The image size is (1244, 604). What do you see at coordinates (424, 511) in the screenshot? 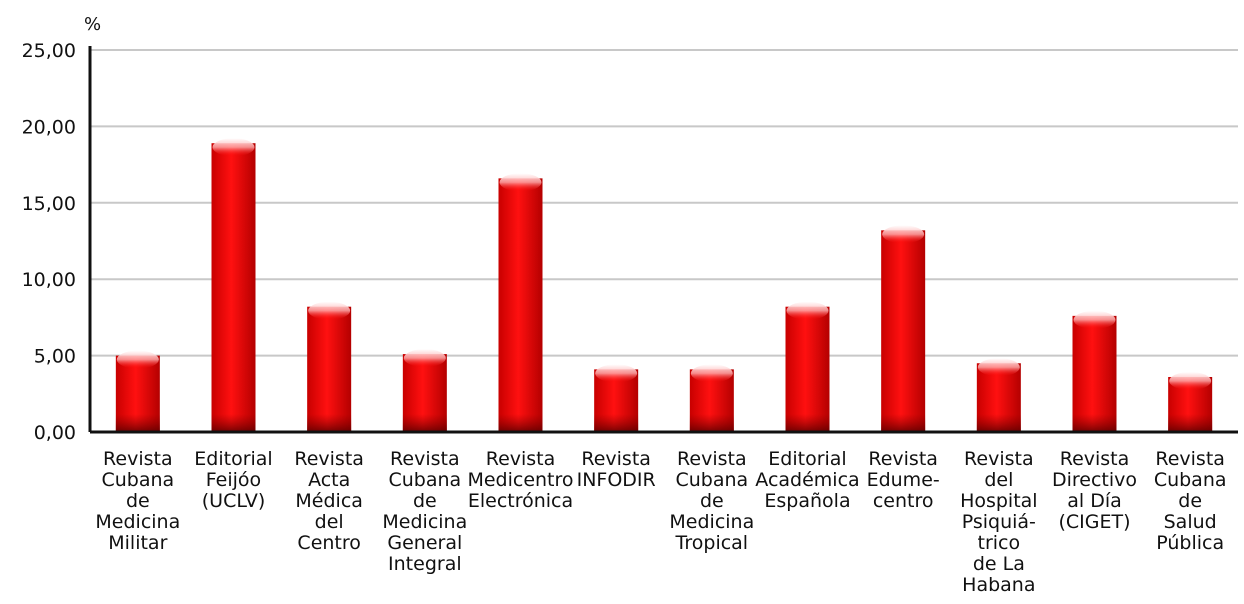
I see `x-category-label: Revista Cubana de Medicina General Integral` at bounding box center [424, 511].